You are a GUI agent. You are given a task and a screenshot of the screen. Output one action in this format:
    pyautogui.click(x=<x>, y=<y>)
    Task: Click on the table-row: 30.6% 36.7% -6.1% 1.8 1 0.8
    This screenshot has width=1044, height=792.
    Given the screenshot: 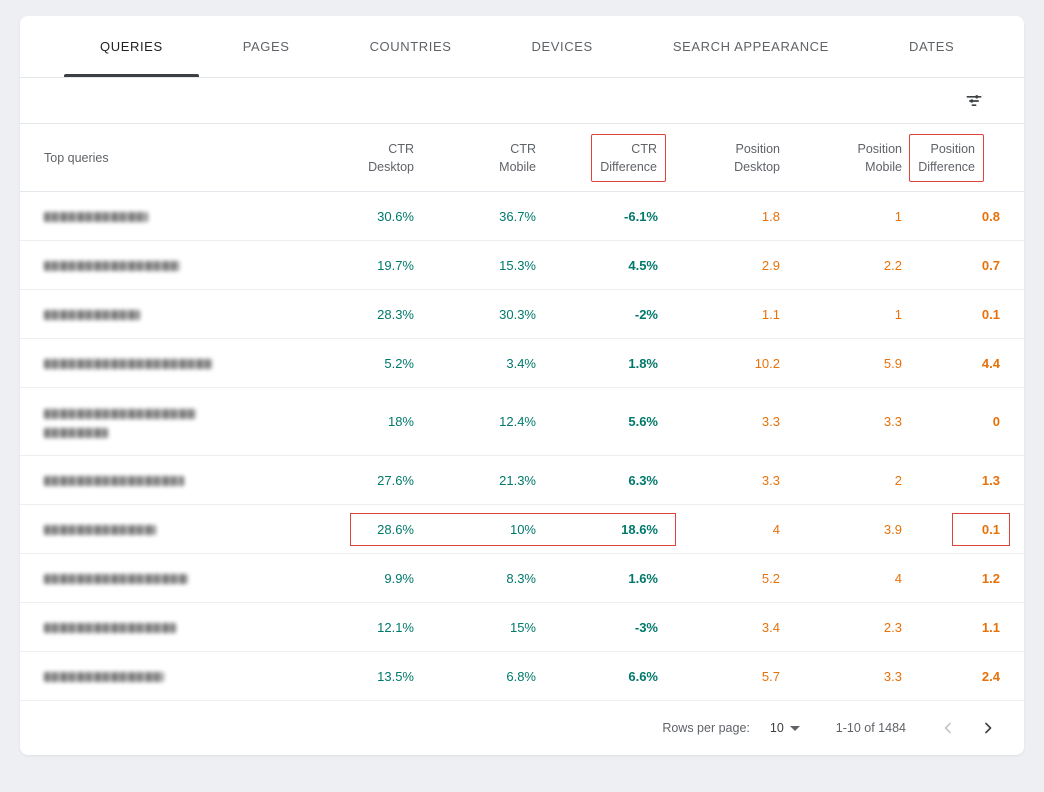 What is the action you would take?
    pyautogui.click(x=522, y=216)
    